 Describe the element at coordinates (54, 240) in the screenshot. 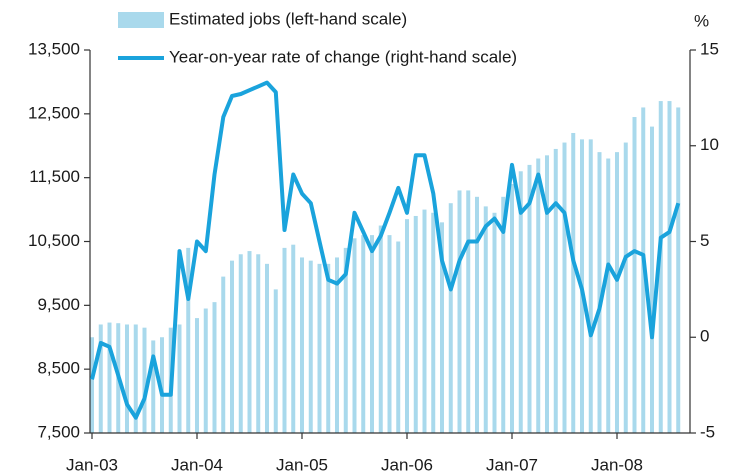

I see `y-tick-label: 10,500` at that location.